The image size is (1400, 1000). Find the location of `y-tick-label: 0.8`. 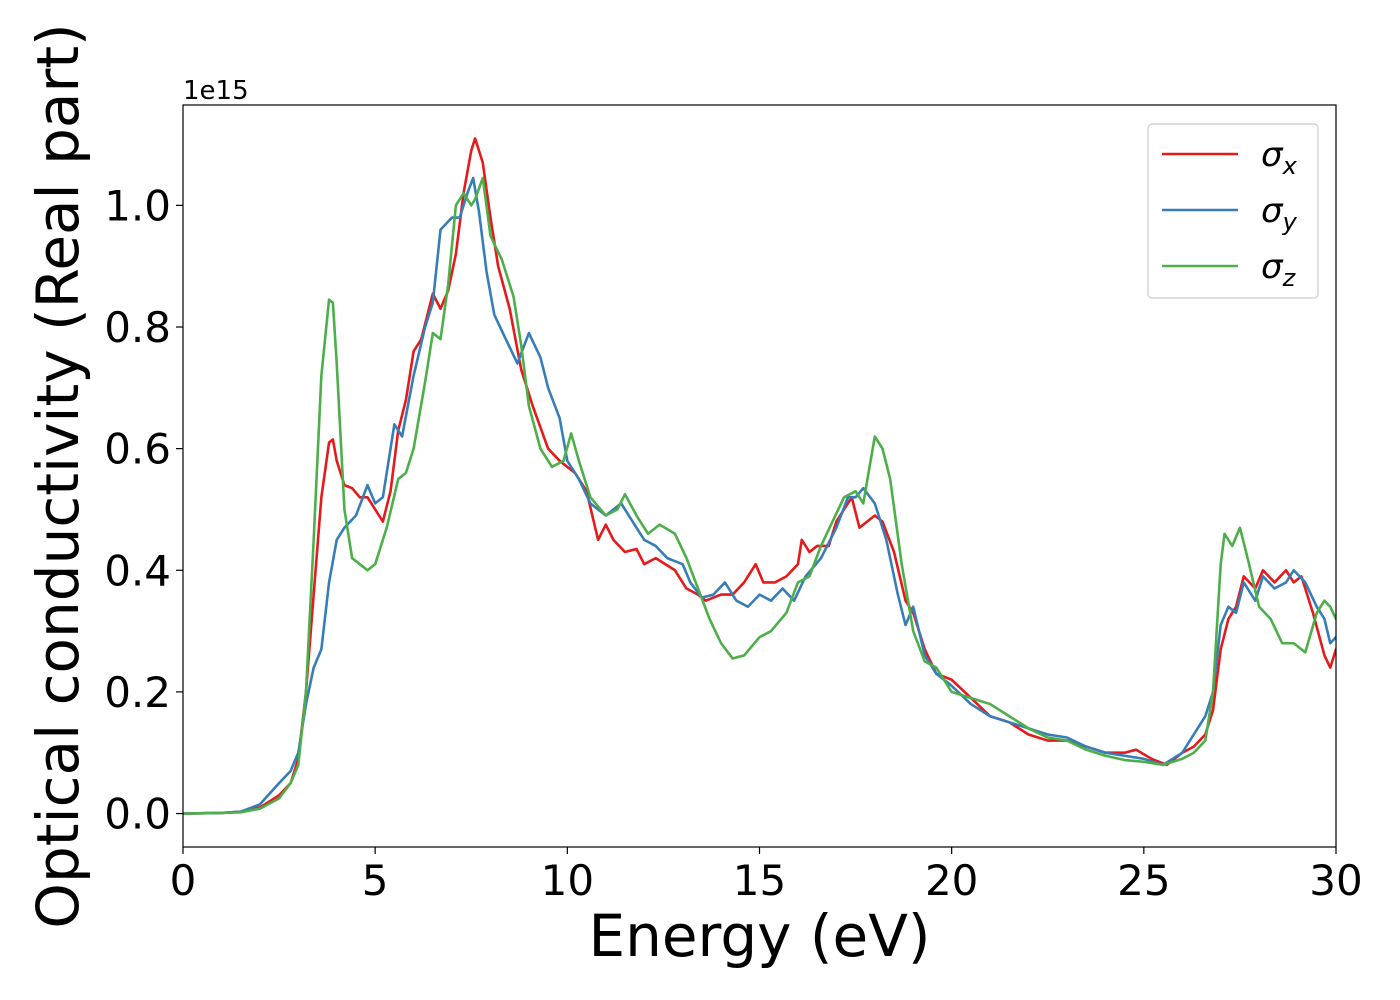

y-tick-label: 0.8 is located at coordinates (137, 327).